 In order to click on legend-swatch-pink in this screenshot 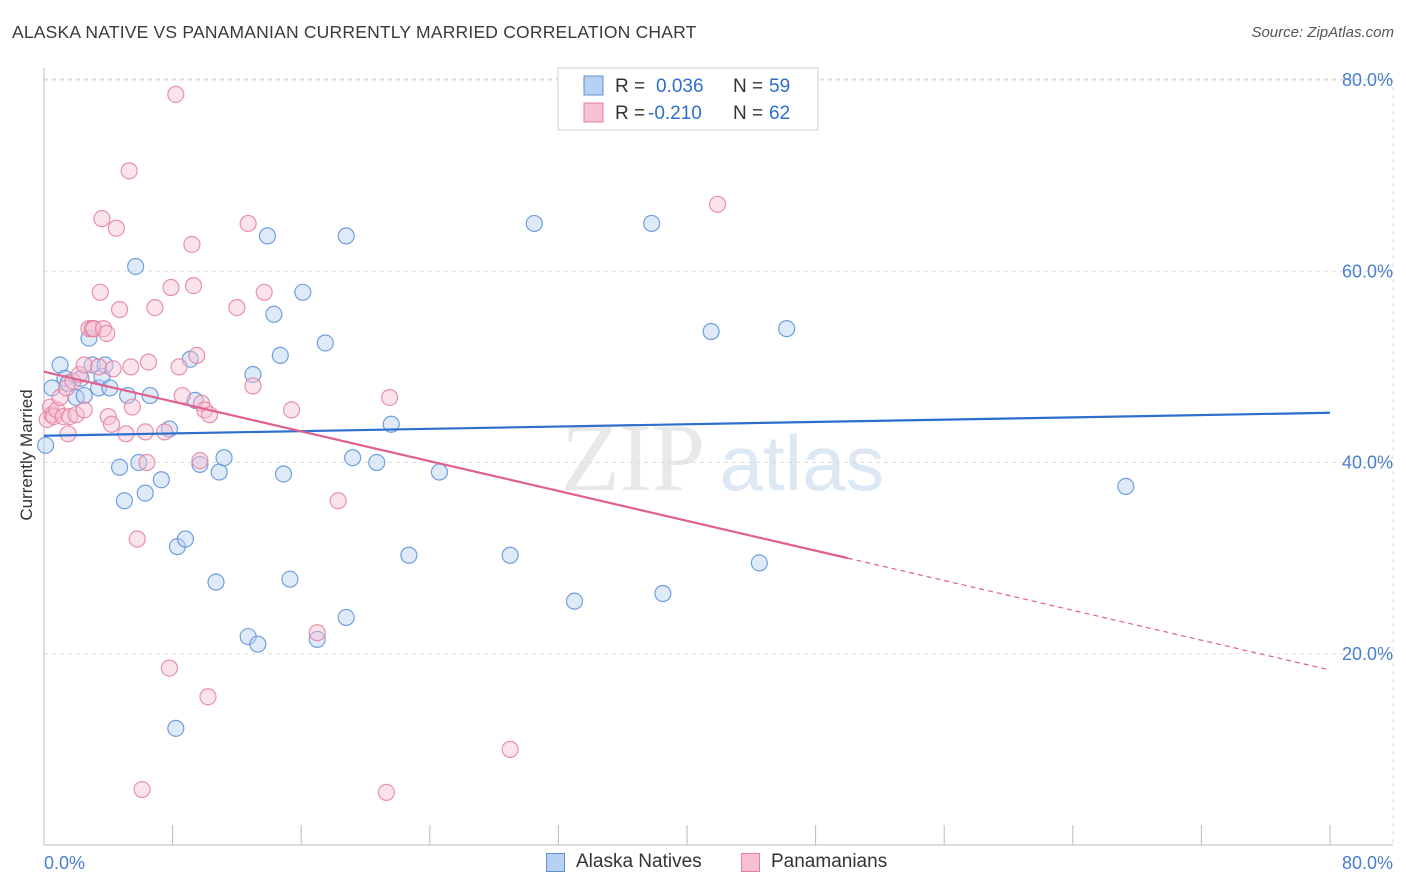, I will do `click(593, 112)`.